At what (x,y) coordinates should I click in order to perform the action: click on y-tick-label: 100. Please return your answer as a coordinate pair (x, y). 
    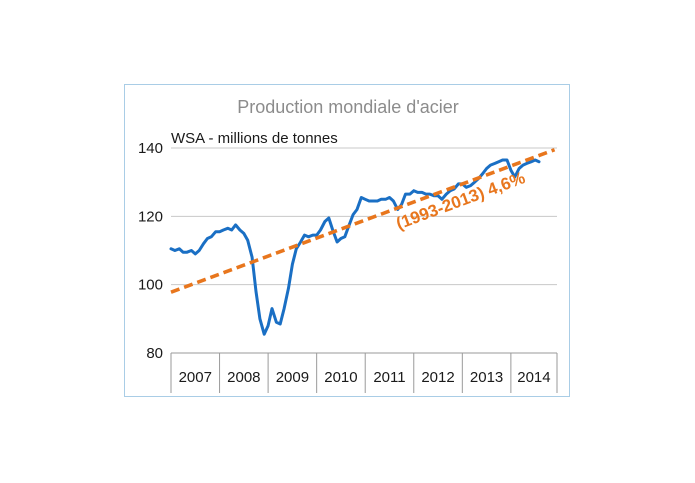
    Looking at the image, I should click on (150, 285).